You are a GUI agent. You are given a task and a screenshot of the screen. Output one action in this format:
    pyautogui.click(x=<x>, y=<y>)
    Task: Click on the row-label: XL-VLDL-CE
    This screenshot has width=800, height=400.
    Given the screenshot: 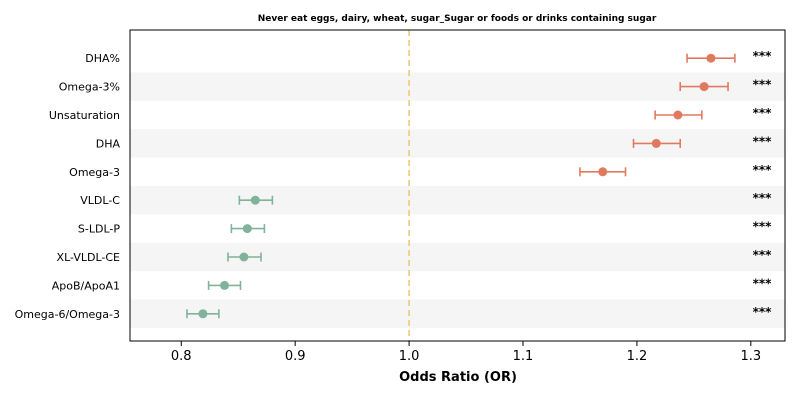 What is the action you would take?
    pyautogui.click(x=89, y=257)
    